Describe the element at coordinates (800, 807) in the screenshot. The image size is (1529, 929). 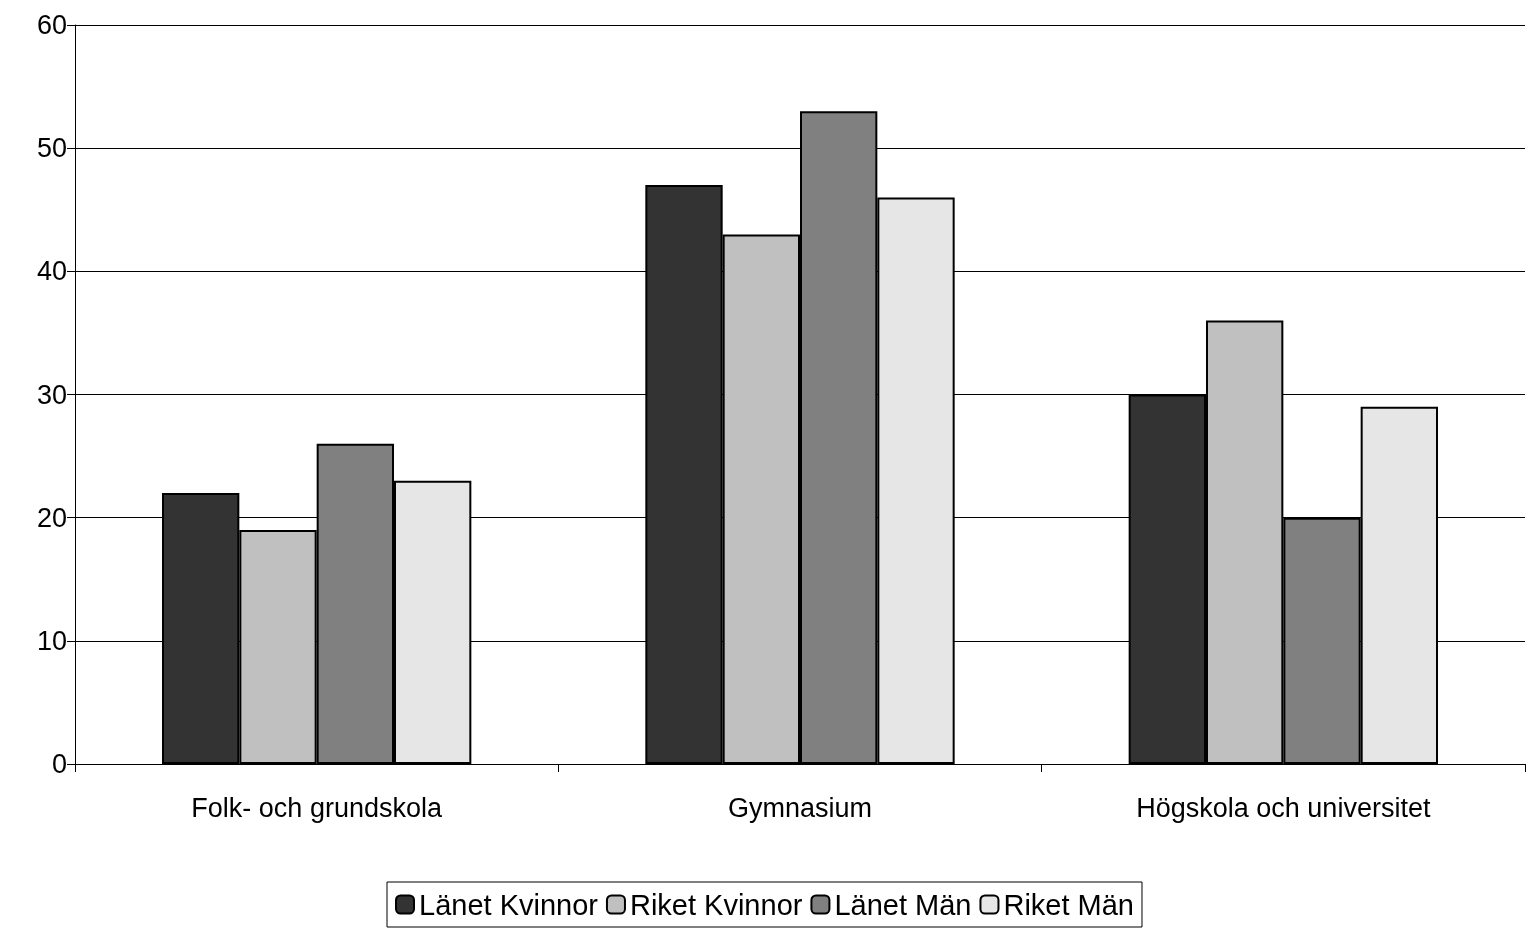
I see `x-tick-label: Gymnasium` at that location.